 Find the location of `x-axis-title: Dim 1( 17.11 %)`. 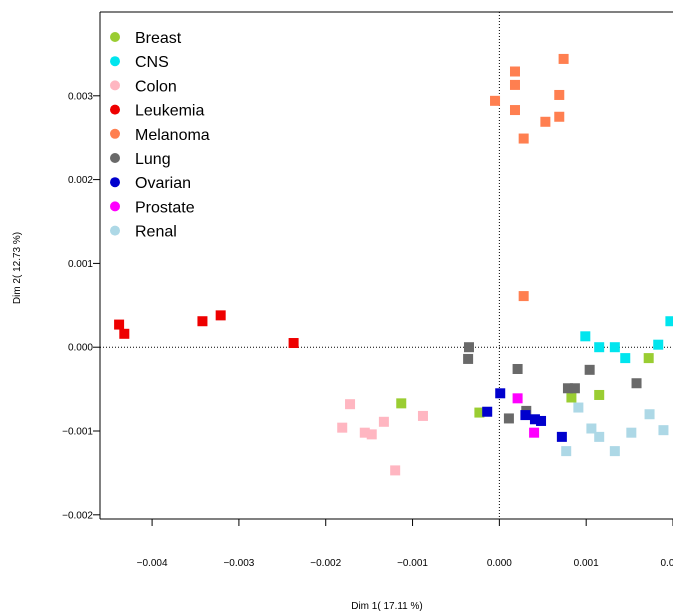

x-axis-title: Dim 1( 17.11 %) is located at coordinates (387, 606).